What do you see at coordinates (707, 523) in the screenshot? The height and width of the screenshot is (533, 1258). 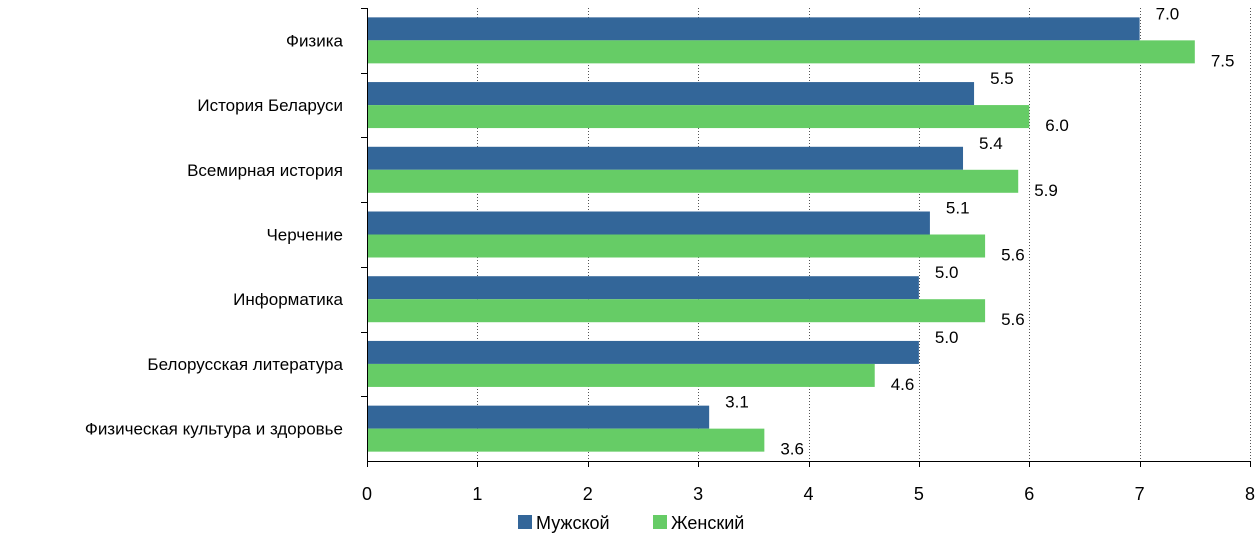 I see `legend-label: Женский` at bounding box center [707, 523].